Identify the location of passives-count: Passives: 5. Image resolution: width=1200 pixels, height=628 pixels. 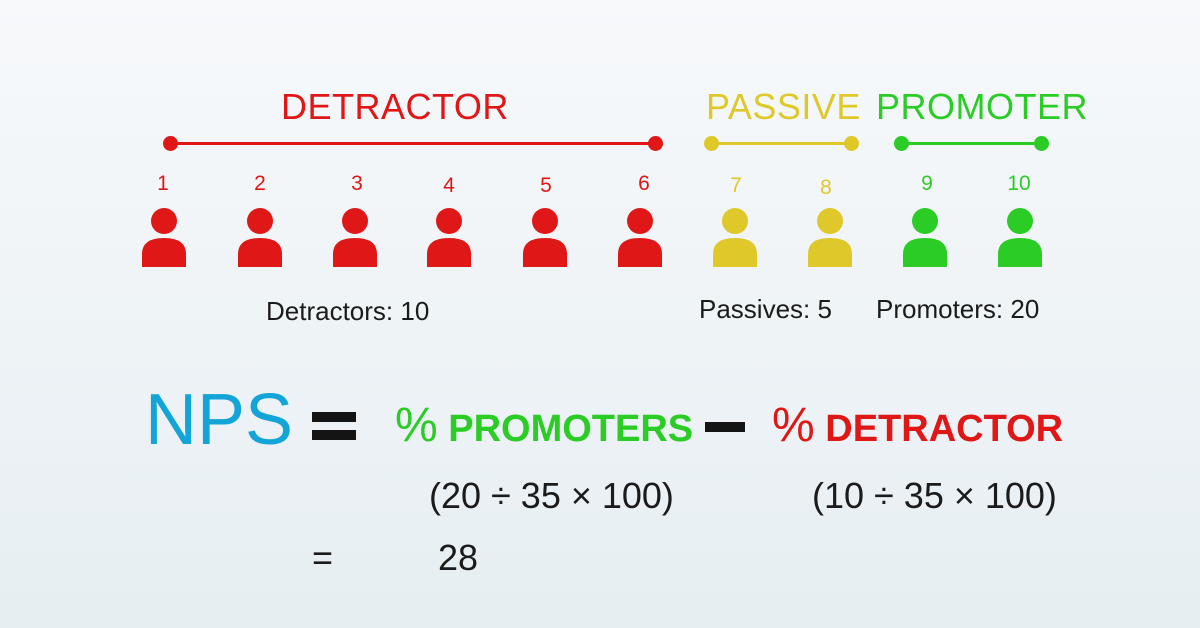
(765, 309).